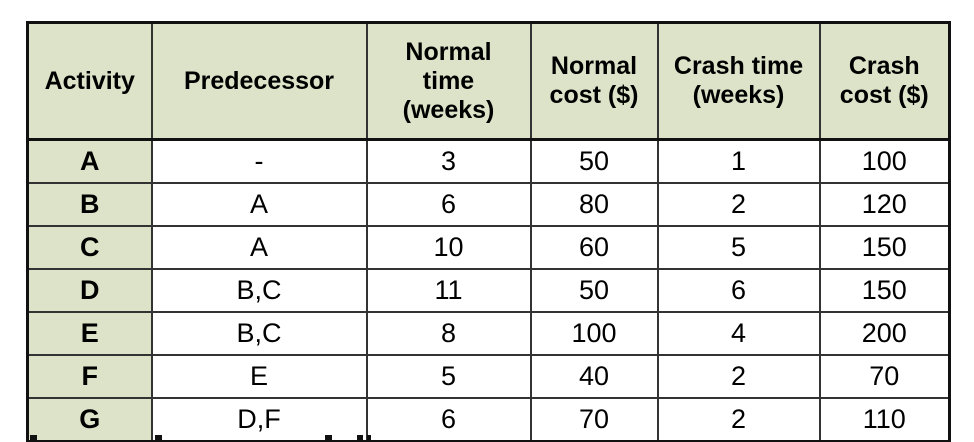 The width and height of the screenshot is (974, 442). What do you see at coordinates (738, 81) in the screenshot?
I see `column-header-crash-time: Crash time (weeks)` at bounding box center [738, 81].